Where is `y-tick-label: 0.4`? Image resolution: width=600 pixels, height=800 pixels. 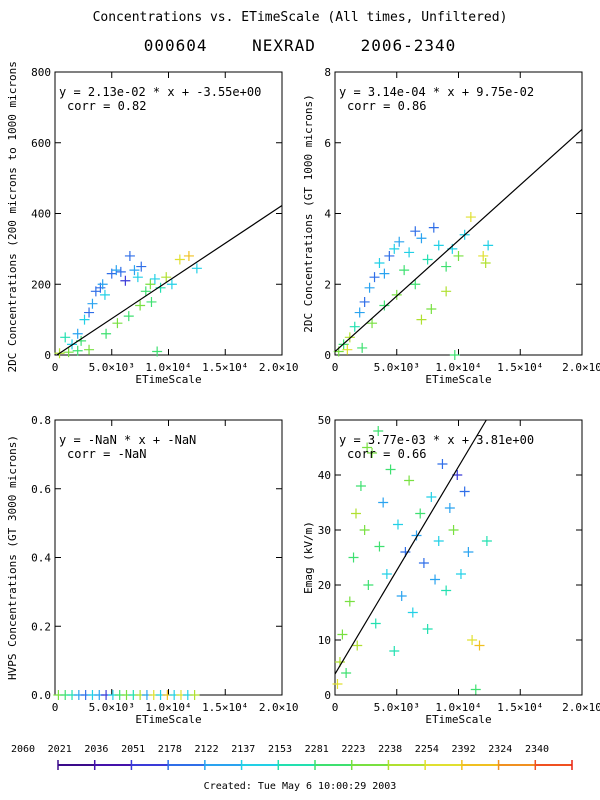 y-tick-label: 0.4 is located at coordinates (41, 558).